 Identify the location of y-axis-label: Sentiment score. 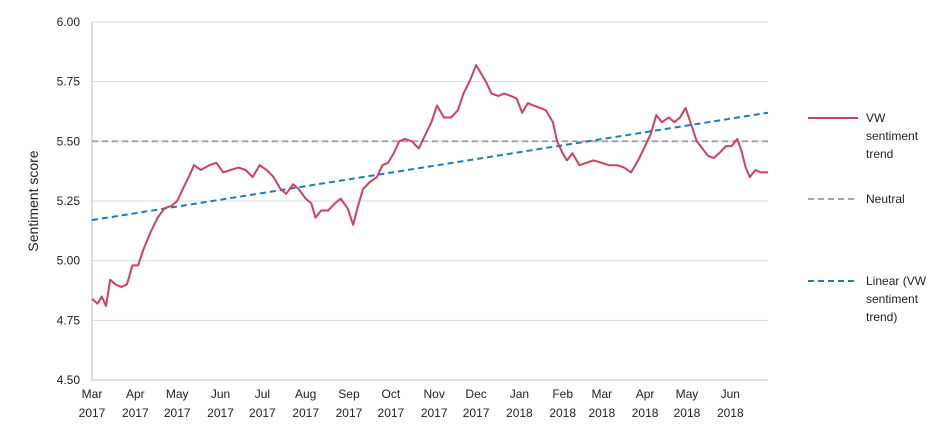
(33, 200).